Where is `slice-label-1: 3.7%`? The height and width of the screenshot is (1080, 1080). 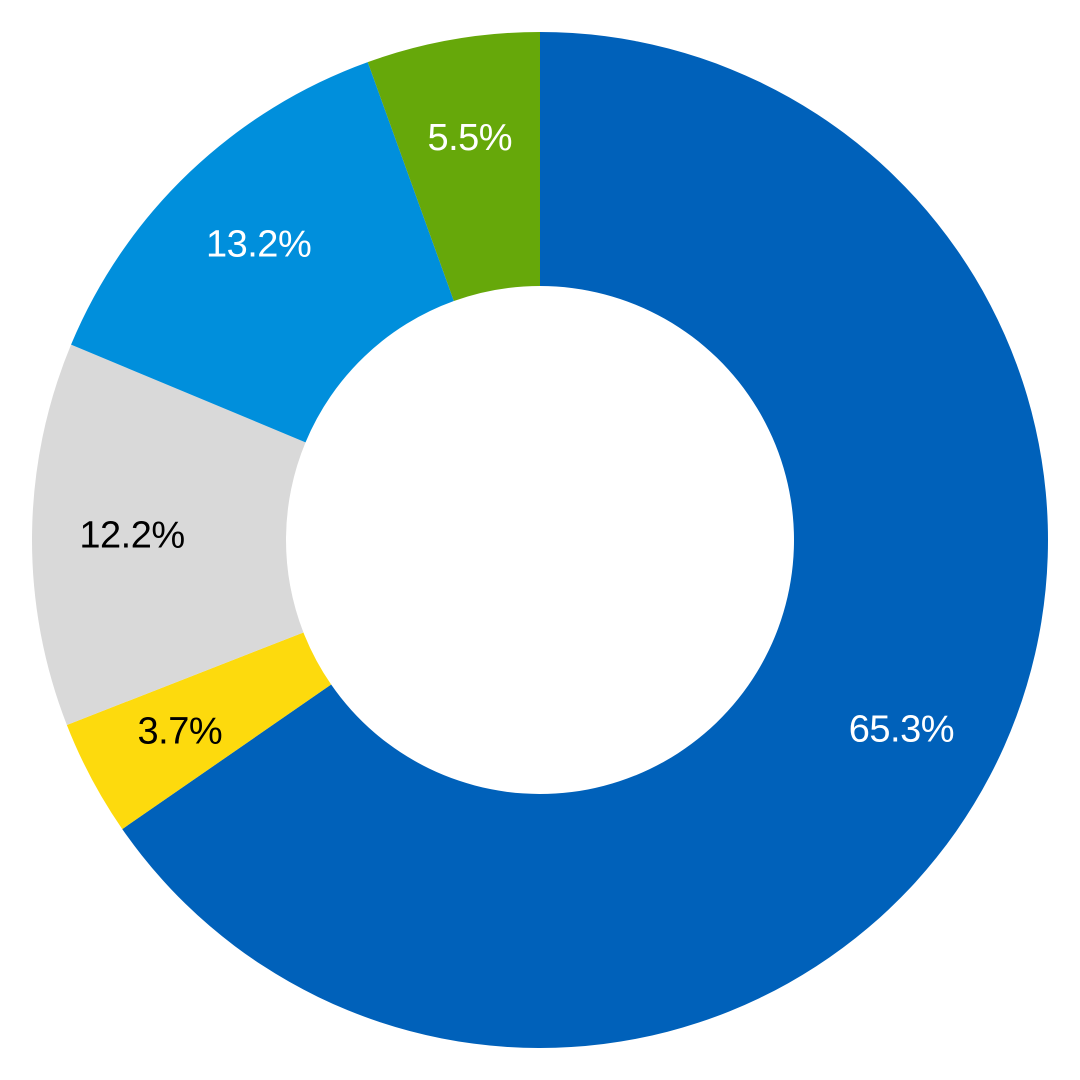 slice-label-1: 3.7% is located at coordinates (180, 732).